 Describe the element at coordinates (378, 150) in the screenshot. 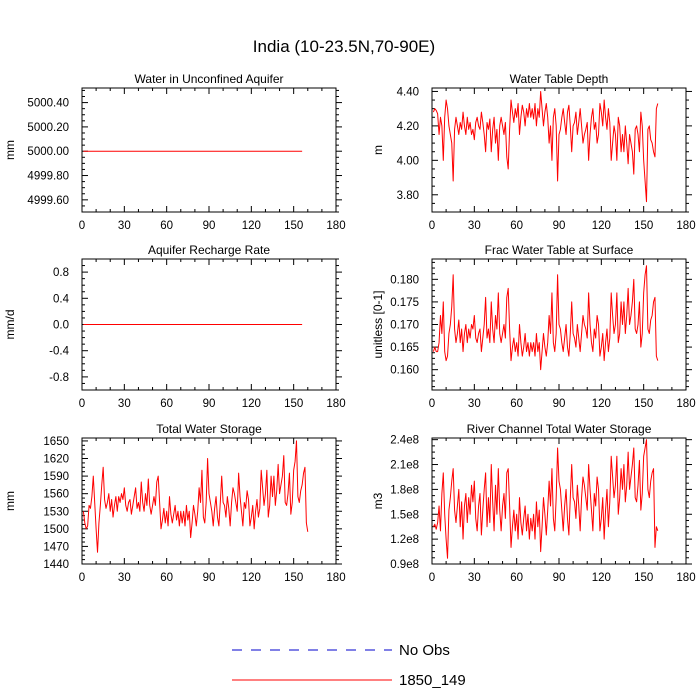

I see `y-axis-label: m` at that location.